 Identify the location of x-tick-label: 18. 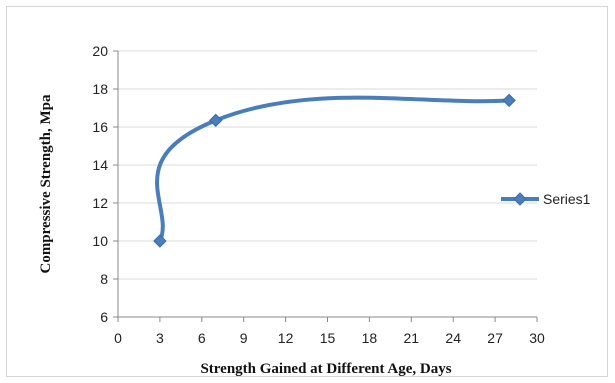
(370, 338).